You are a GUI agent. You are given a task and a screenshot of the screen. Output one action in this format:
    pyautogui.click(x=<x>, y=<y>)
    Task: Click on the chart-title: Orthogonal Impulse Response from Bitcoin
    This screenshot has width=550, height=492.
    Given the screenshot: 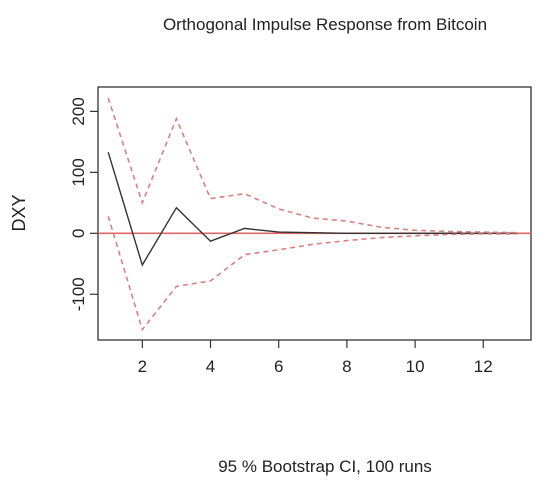 What is the action you would take?
    pyautogui.click(x=325, y=24)
    